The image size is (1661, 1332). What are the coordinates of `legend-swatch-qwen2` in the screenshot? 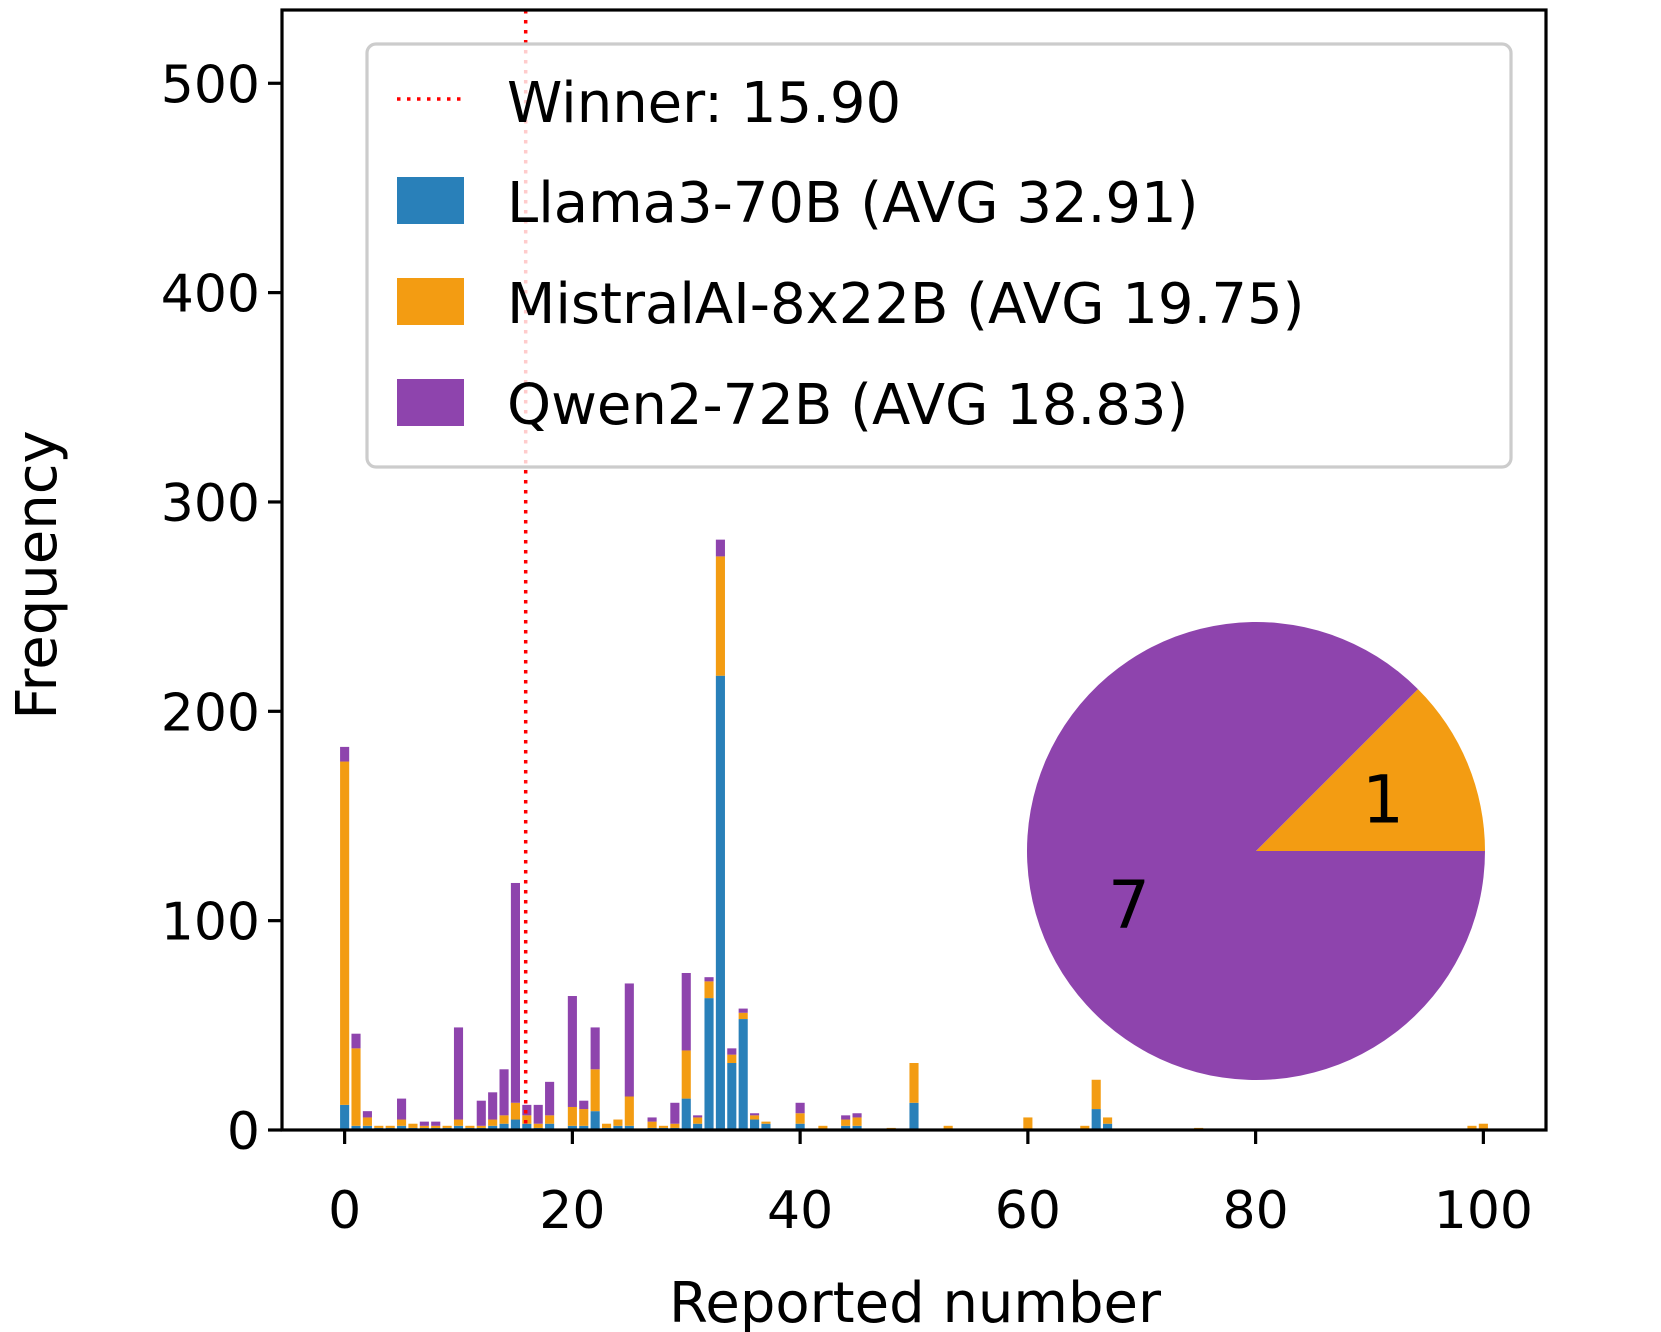 It's located at (430, 402).